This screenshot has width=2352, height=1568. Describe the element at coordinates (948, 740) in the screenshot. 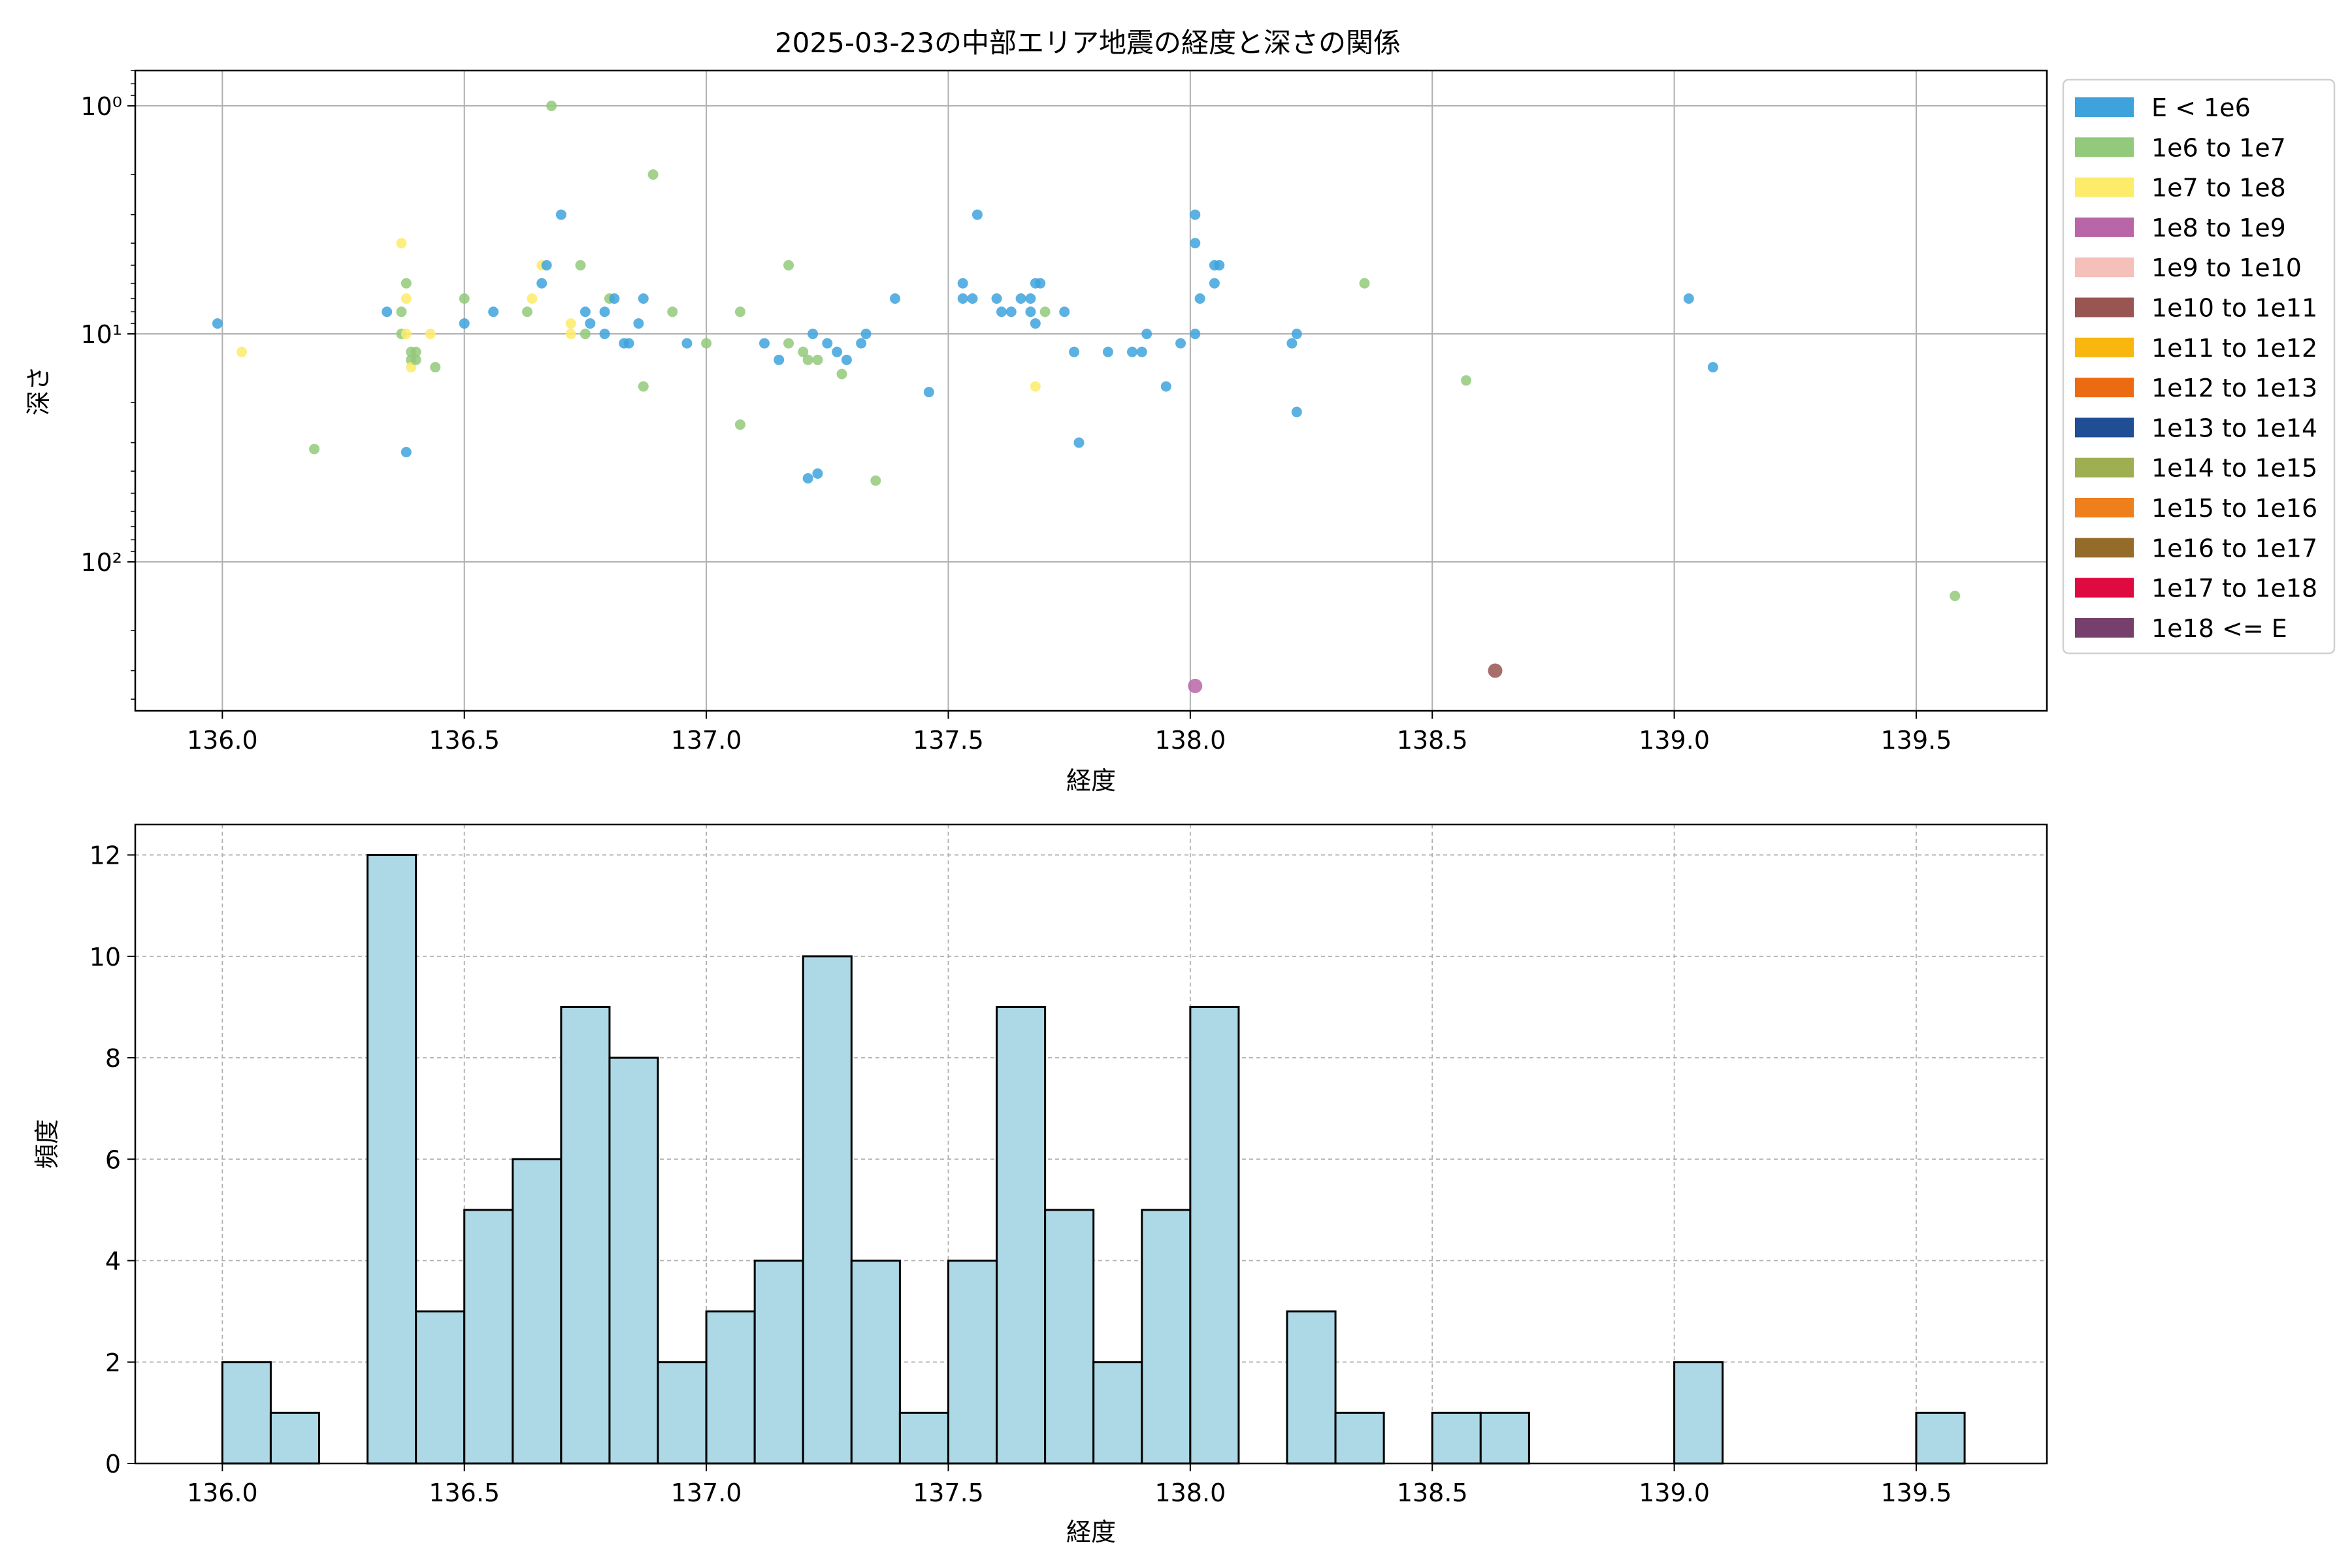

I see `scatter-x-tick-label: 137.5` at that location.